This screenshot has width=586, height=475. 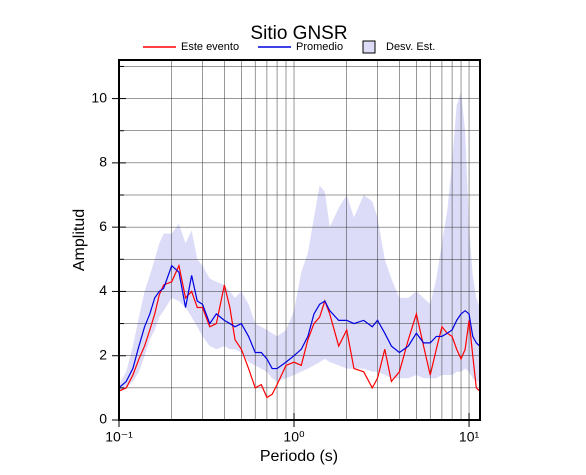 What do you see at coordinates (299, 456) in the screenshot?
I see `x-axis-label: Periodo (s)` at bounding box center [299, 456].